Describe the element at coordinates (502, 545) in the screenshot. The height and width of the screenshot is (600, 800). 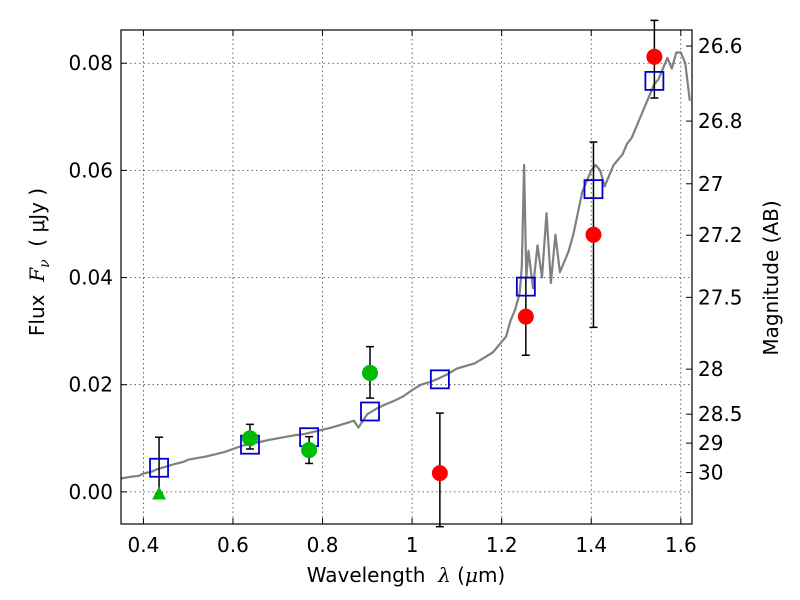
I see `x-tick-label: 1.2` at that location.